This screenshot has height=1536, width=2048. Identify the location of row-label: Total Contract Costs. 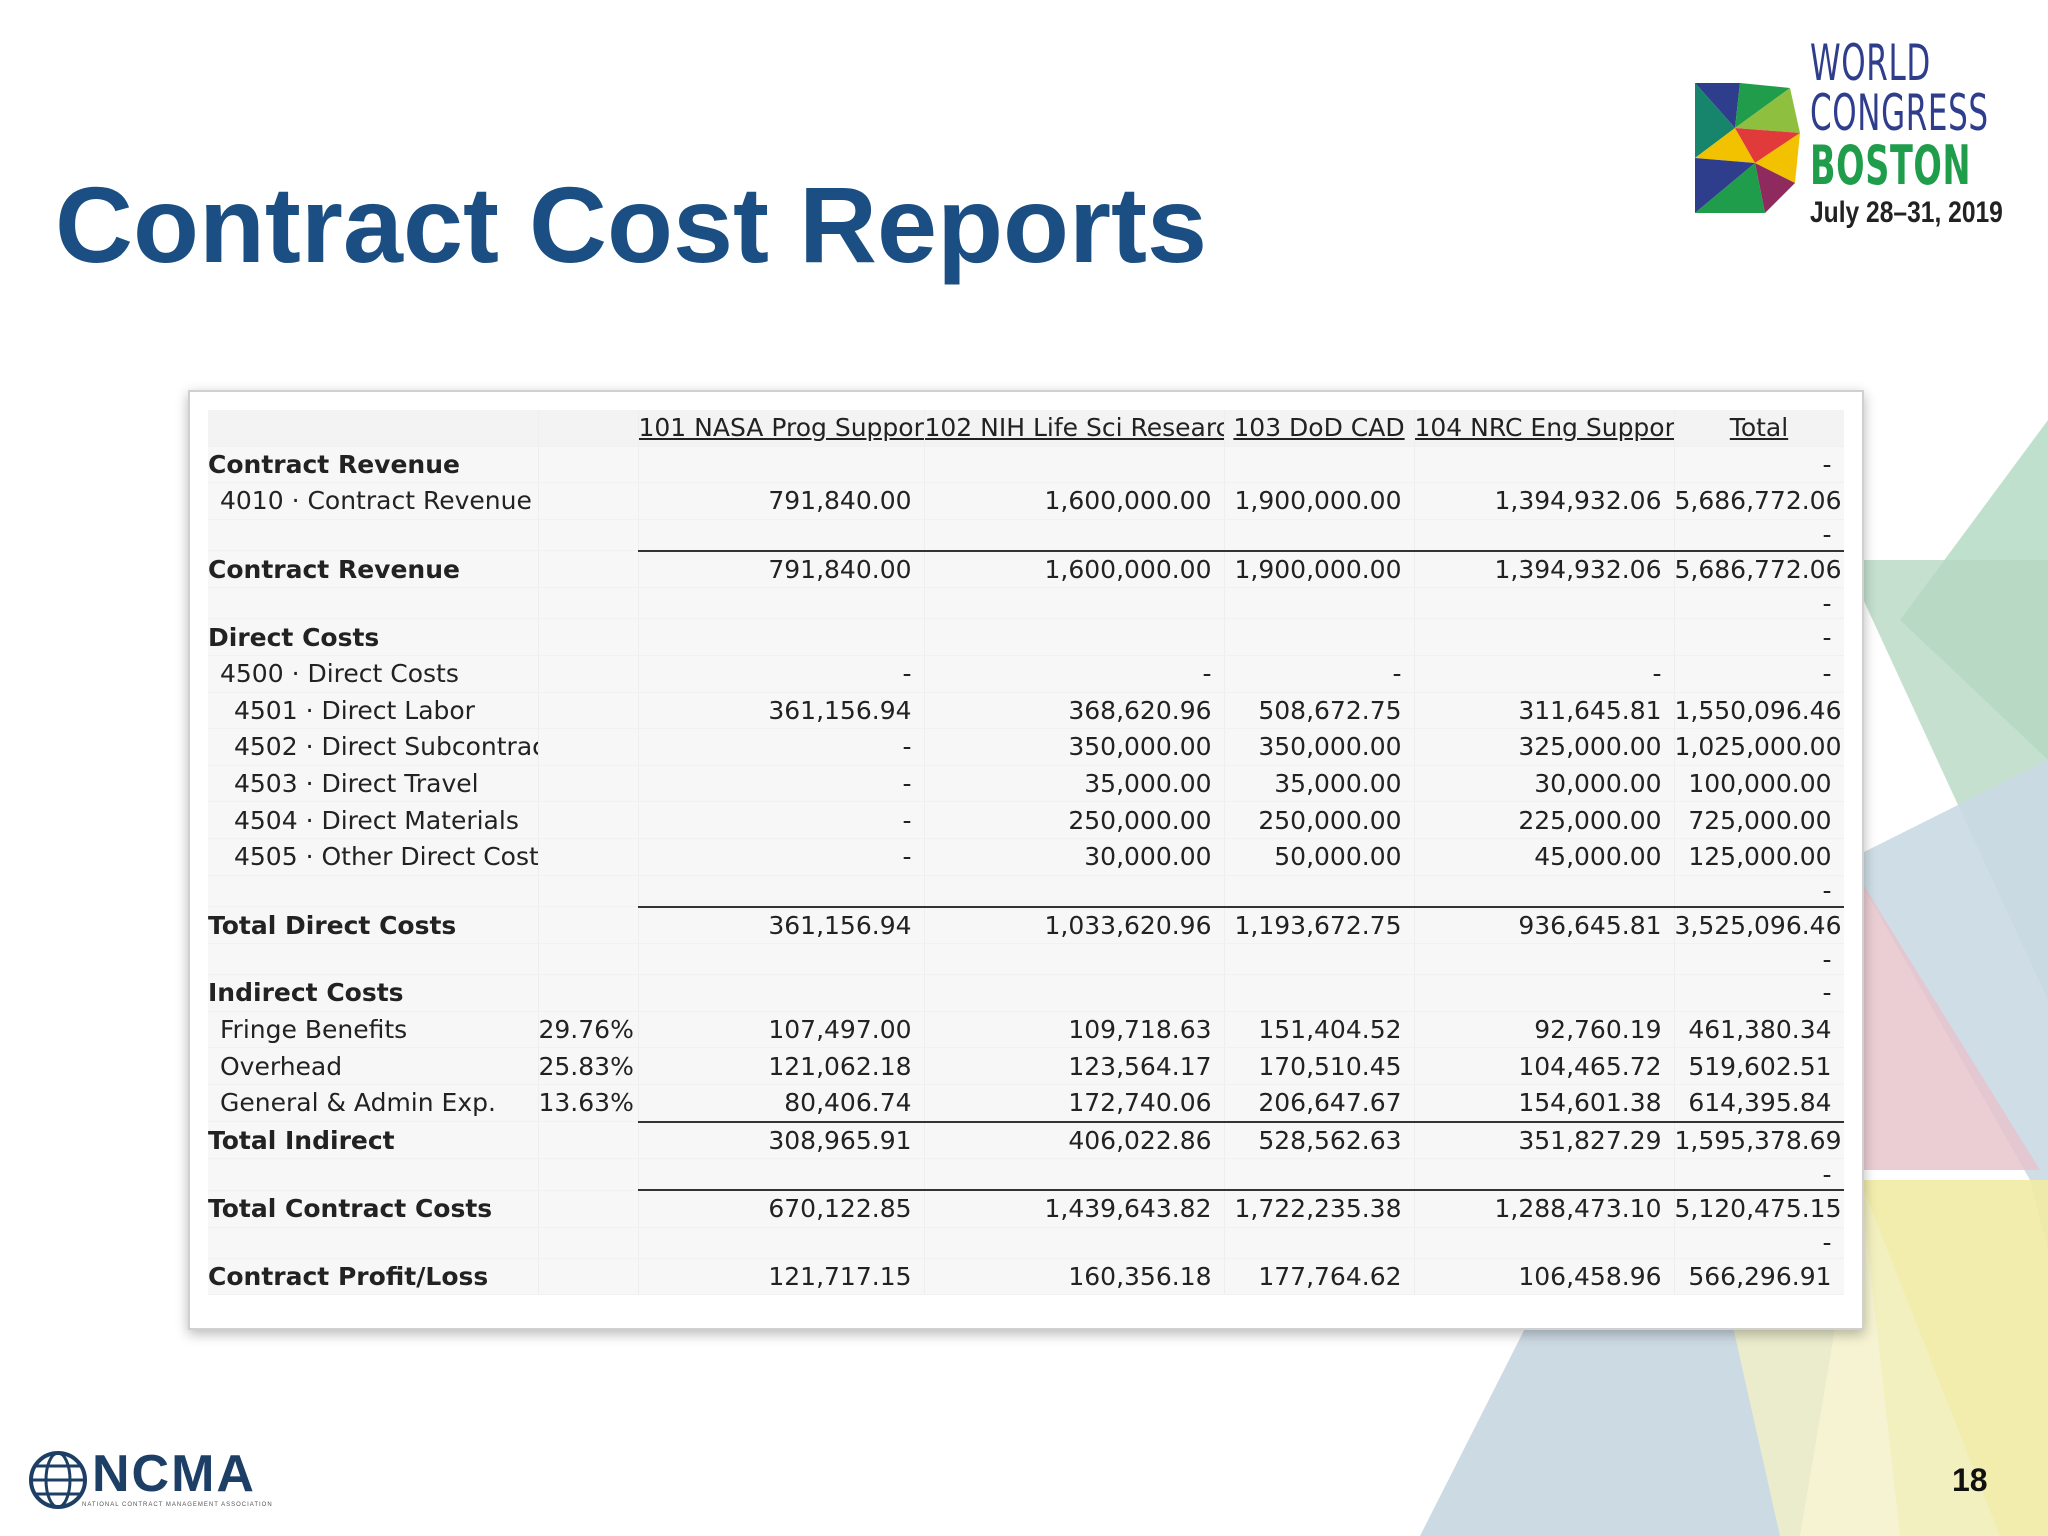
(373, 1209).